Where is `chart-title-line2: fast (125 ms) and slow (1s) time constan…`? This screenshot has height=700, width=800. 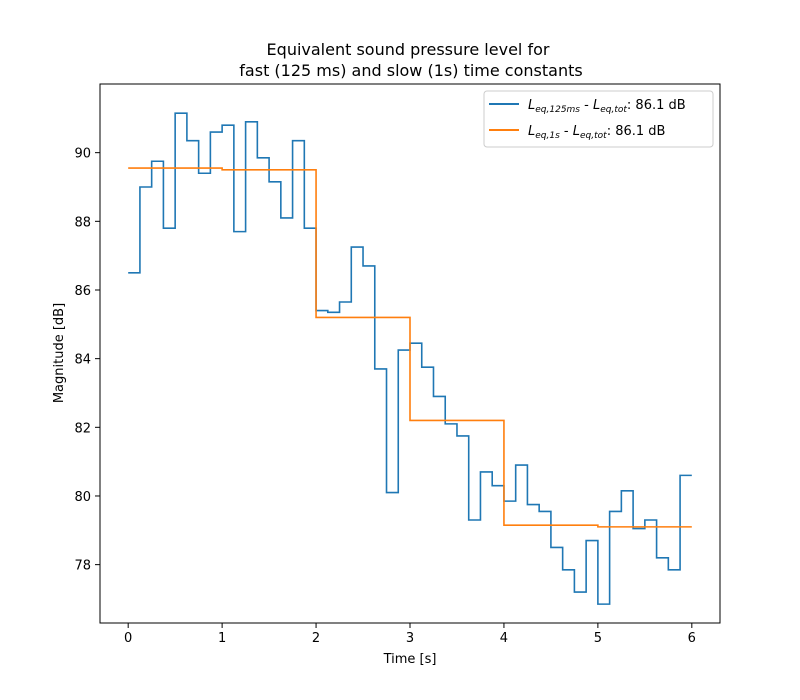
chart-title-line2: fast (125 ms) and slow (1s) time constan… is located at coordinates (410, 70).